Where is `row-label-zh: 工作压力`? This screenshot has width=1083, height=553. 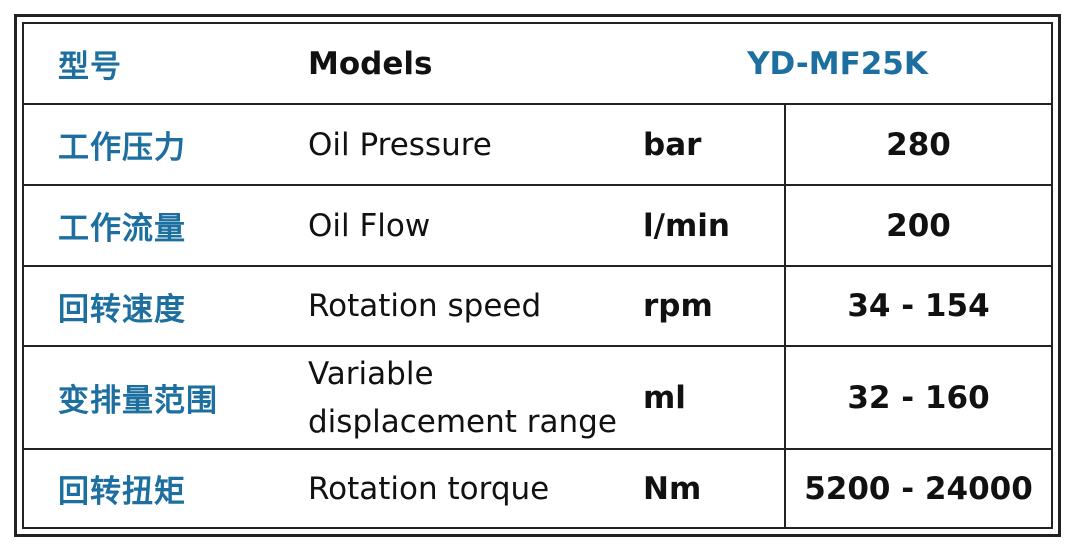
row-label-zh: 工作压力 is located at coordinates (122, 148).